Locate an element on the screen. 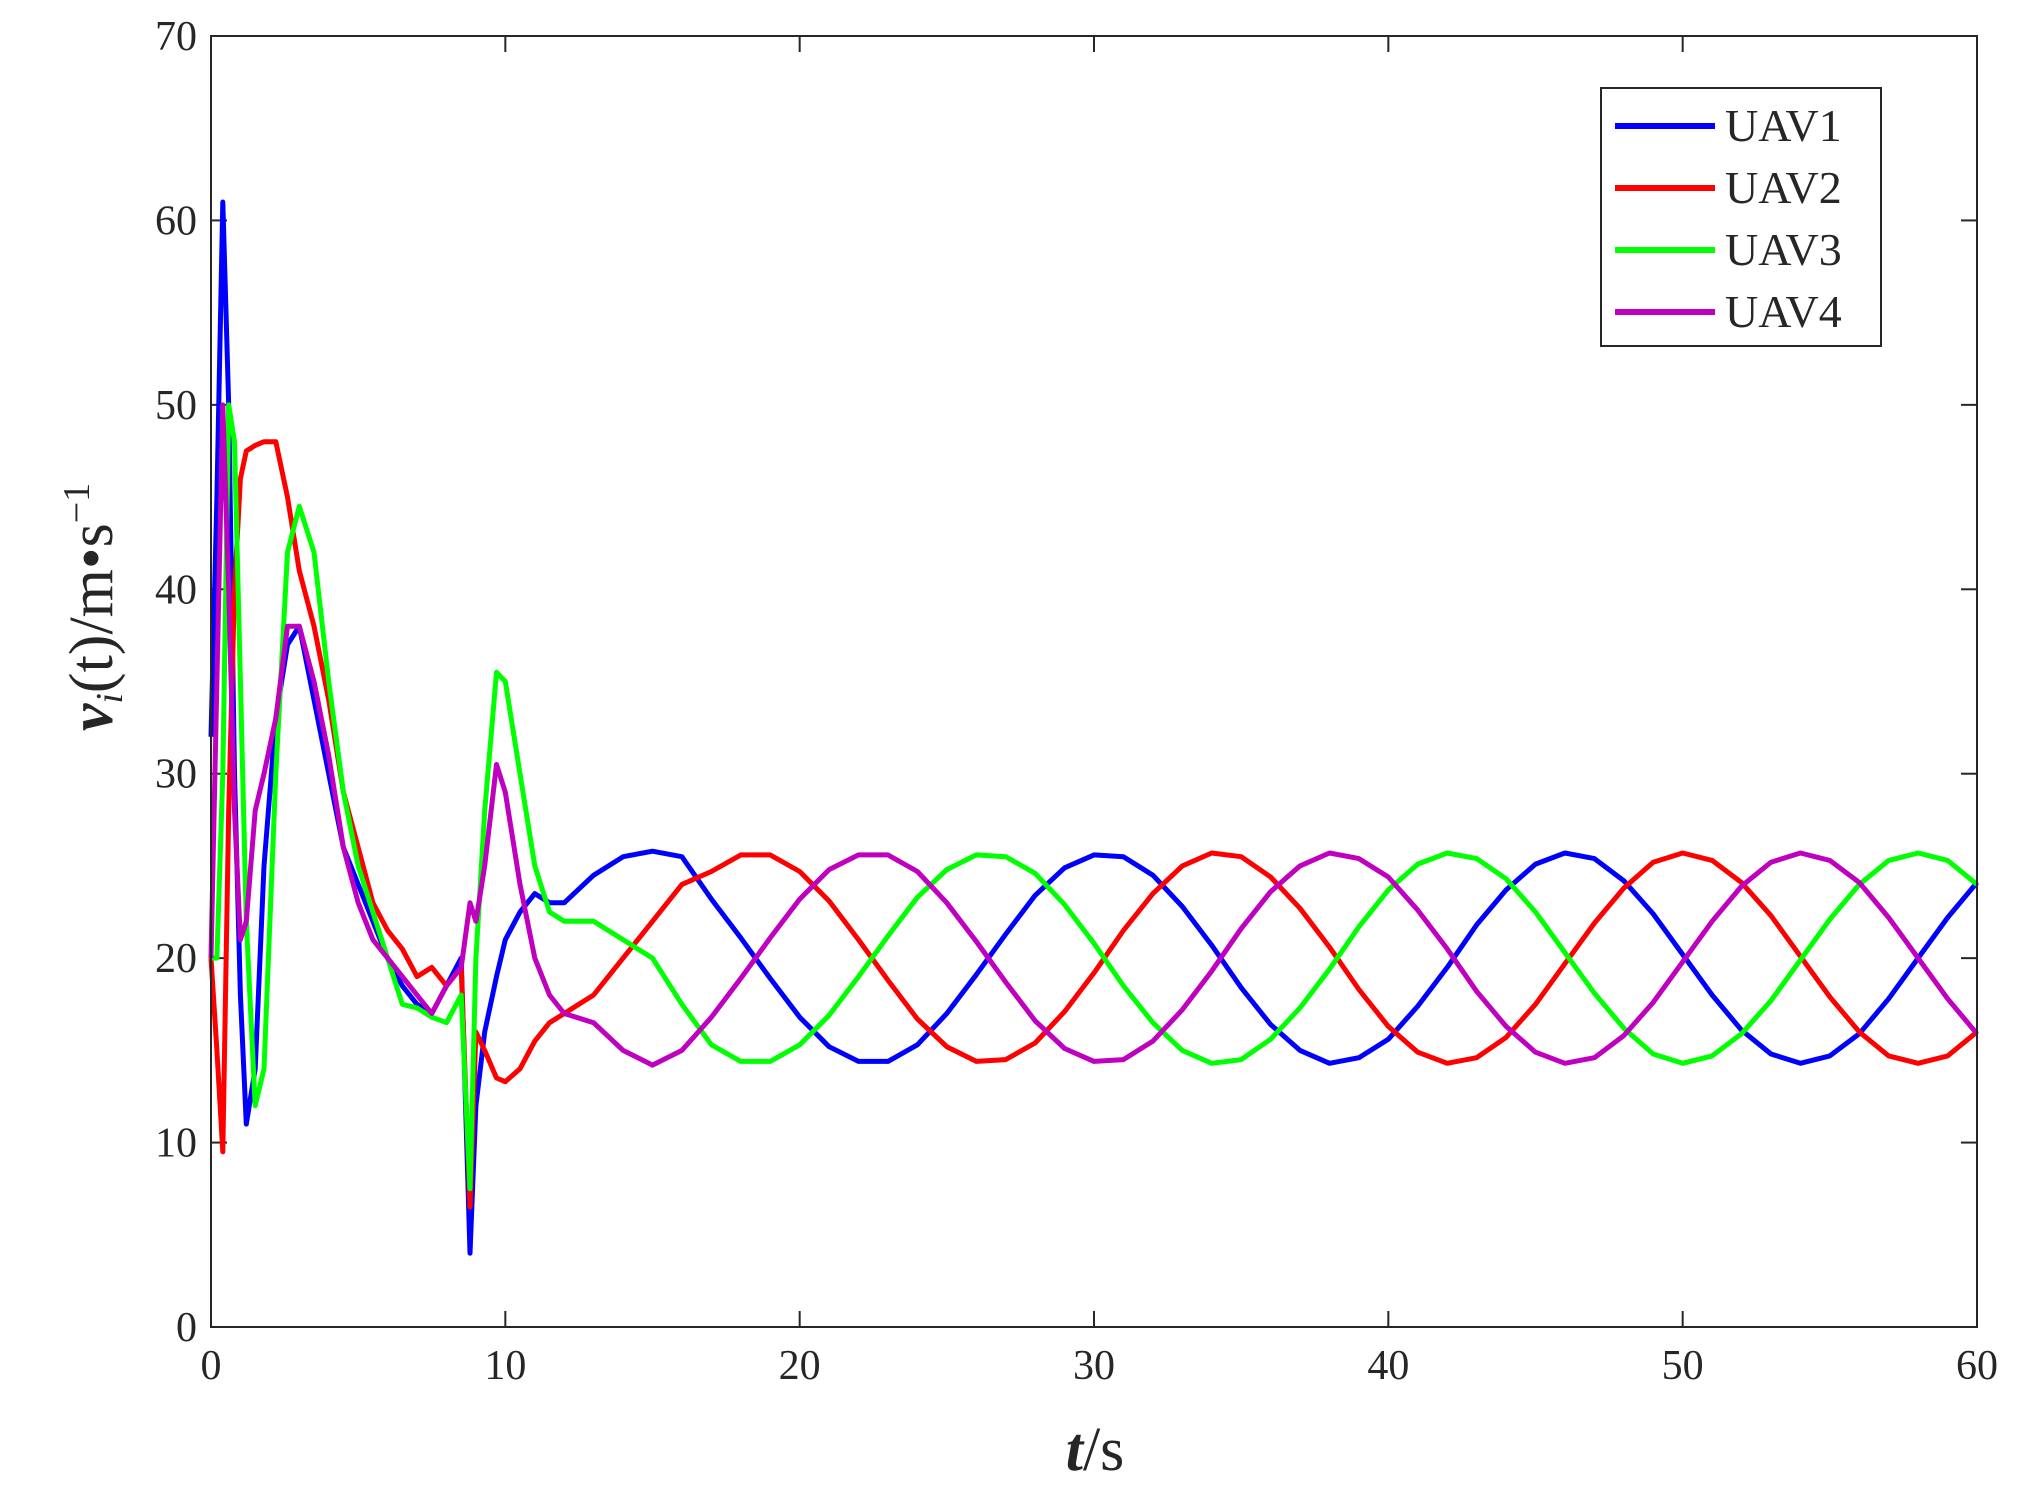 This screenshot has height=1509, width=2022. legend-label: UAV3 is located at coordinates (1783, 249).